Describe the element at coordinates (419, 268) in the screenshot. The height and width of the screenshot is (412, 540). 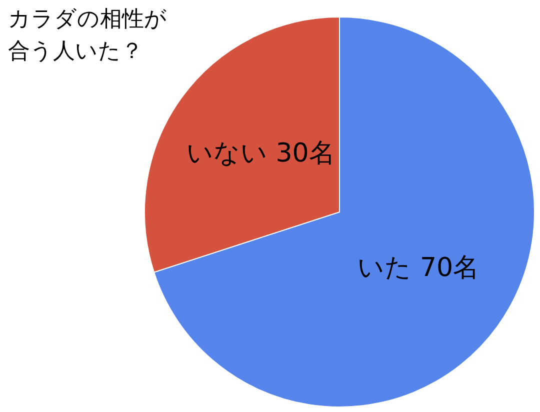
I see `slice-label: いた 70名` at that location.